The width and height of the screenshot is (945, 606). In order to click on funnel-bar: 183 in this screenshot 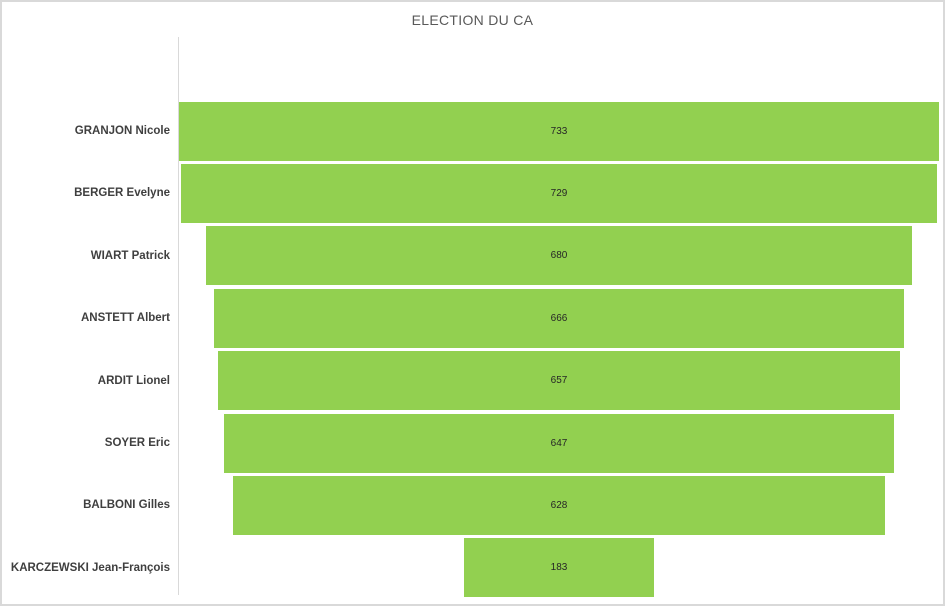, I will do `click(559, 568)`.